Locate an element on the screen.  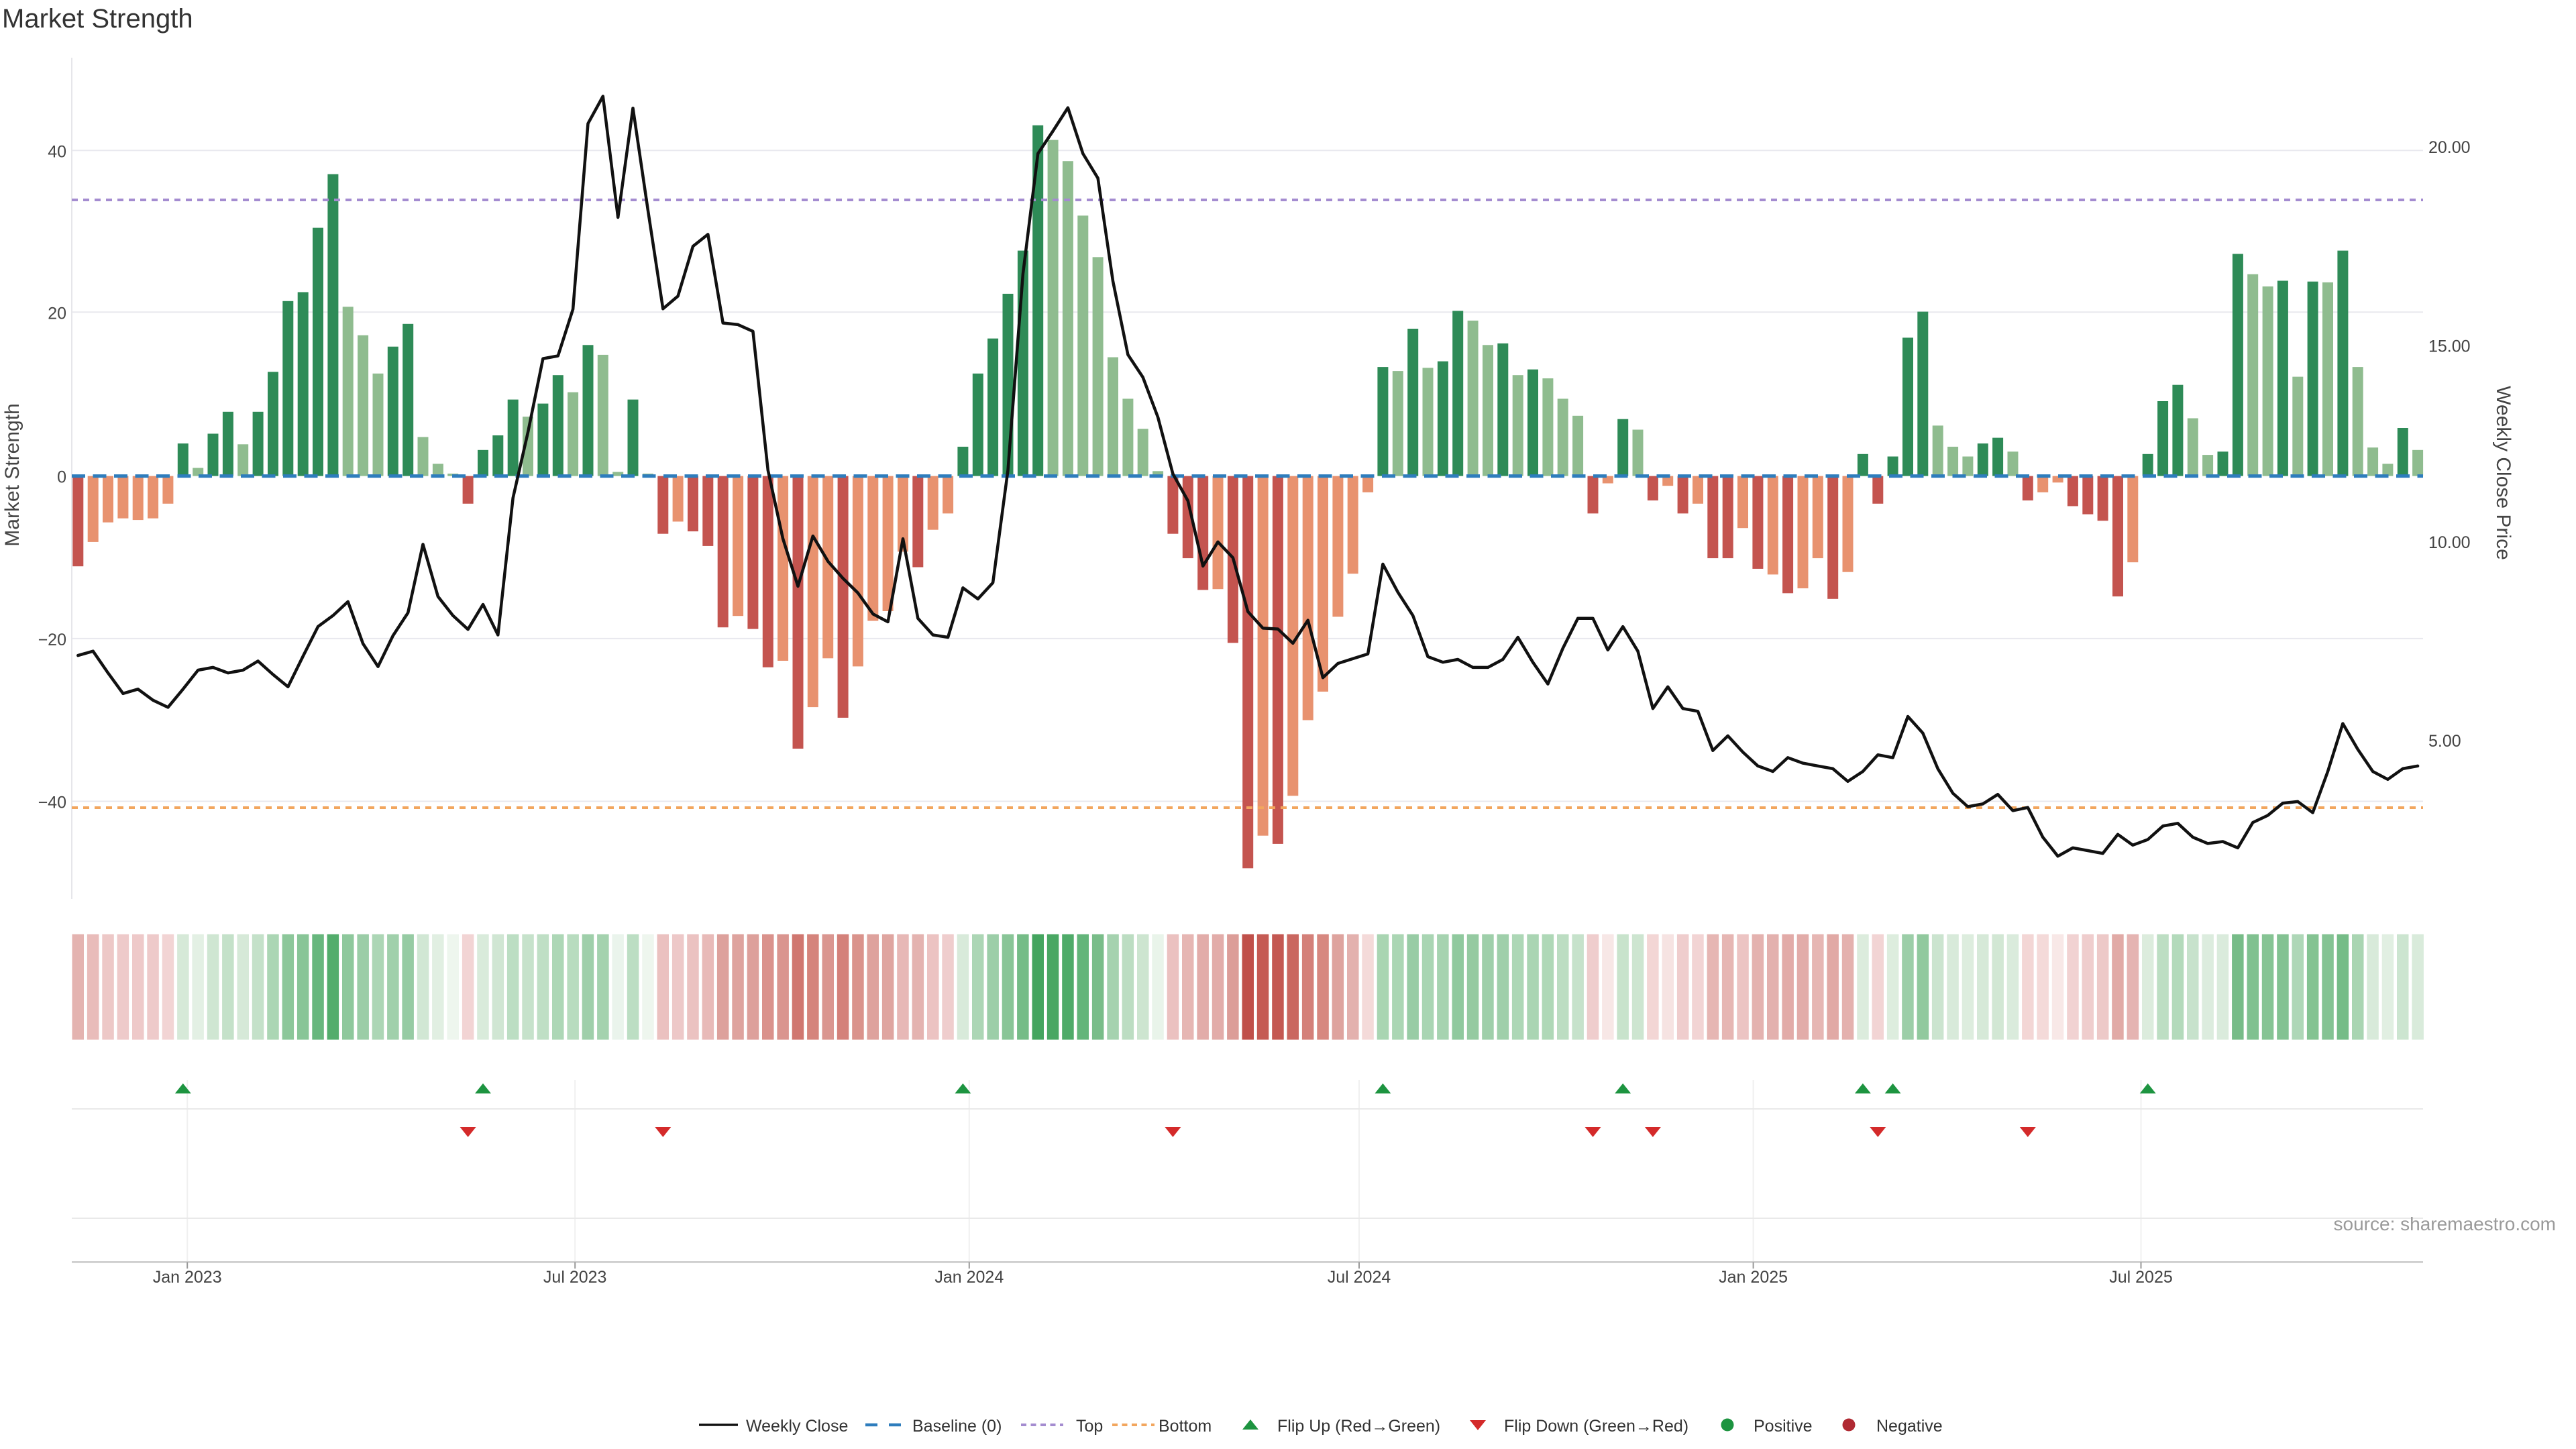
svg-text: Jan 2023 is located at coordinates (187, 1277).